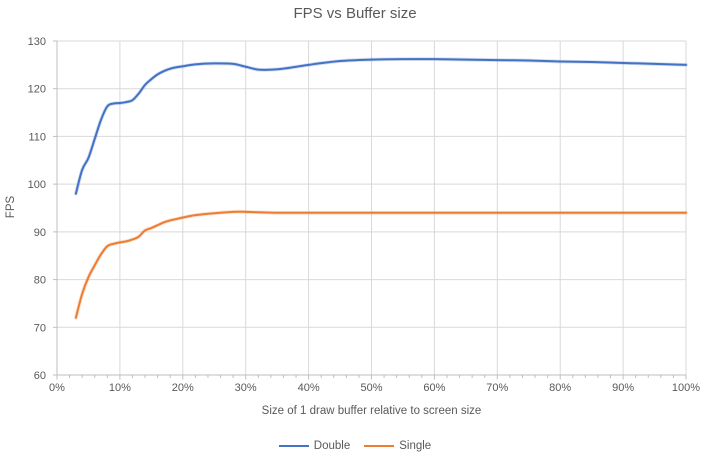  I want to click on x-tick-label: 20%, so click(183, 388).